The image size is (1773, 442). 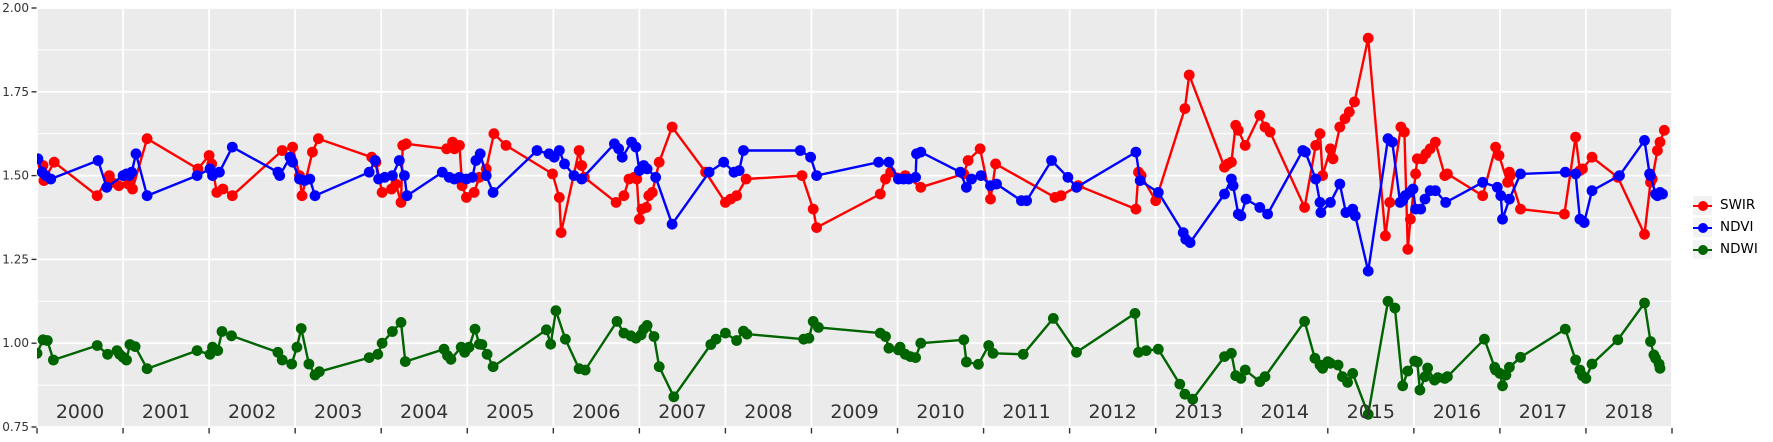 What do you see at coordinates (510, 412) in the screenshot?
I see `x-tick-label-2005: 2005` at bounding box center [510, 412].